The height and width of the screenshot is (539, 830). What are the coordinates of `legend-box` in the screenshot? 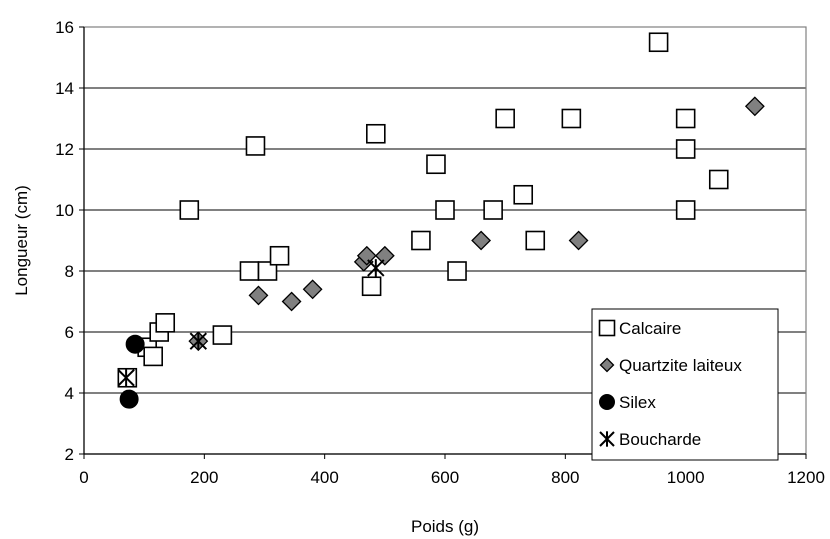 It's located at (685, 384).